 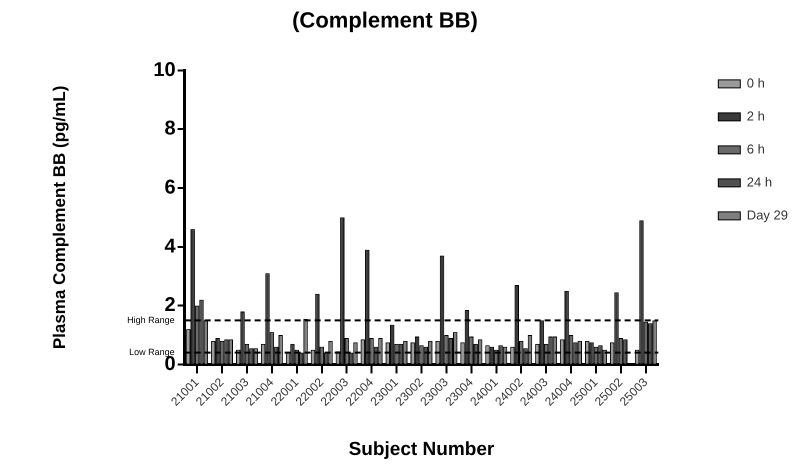 What do you see at coordinates (151, 319) in the screenshot?
I see `ref-line-label: High Range` at bounding box center [151, 319].